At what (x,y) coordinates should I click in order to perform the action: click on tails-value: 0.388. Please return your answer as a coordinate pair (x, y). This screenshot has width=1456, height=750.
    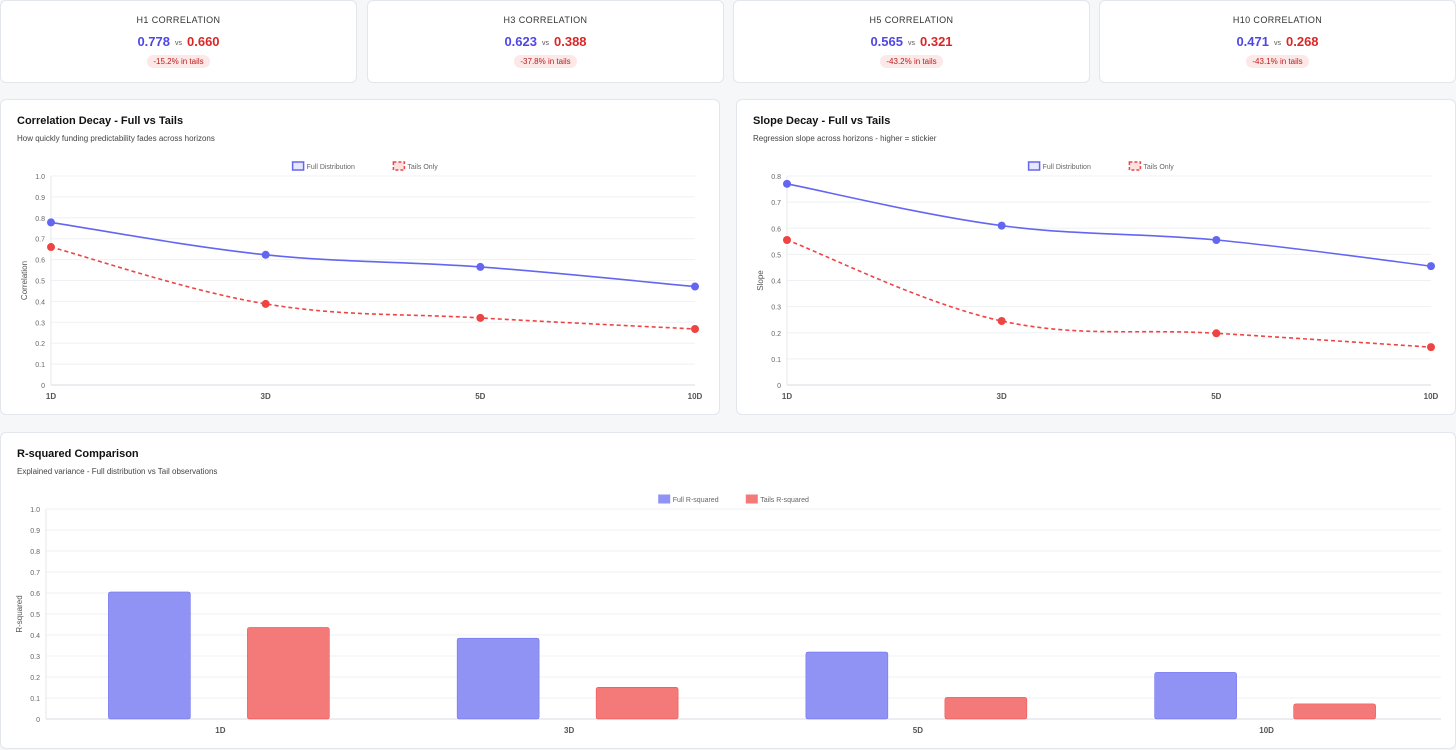
    Looking at the image, I should click on (570, 41).